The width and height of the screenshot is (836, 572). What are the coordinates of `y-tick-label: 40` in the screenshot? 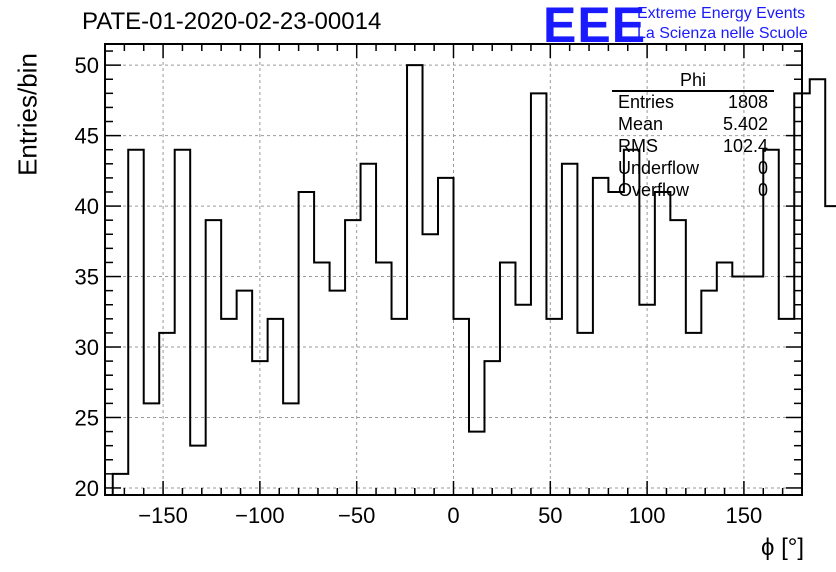 It's located at (87, 206).